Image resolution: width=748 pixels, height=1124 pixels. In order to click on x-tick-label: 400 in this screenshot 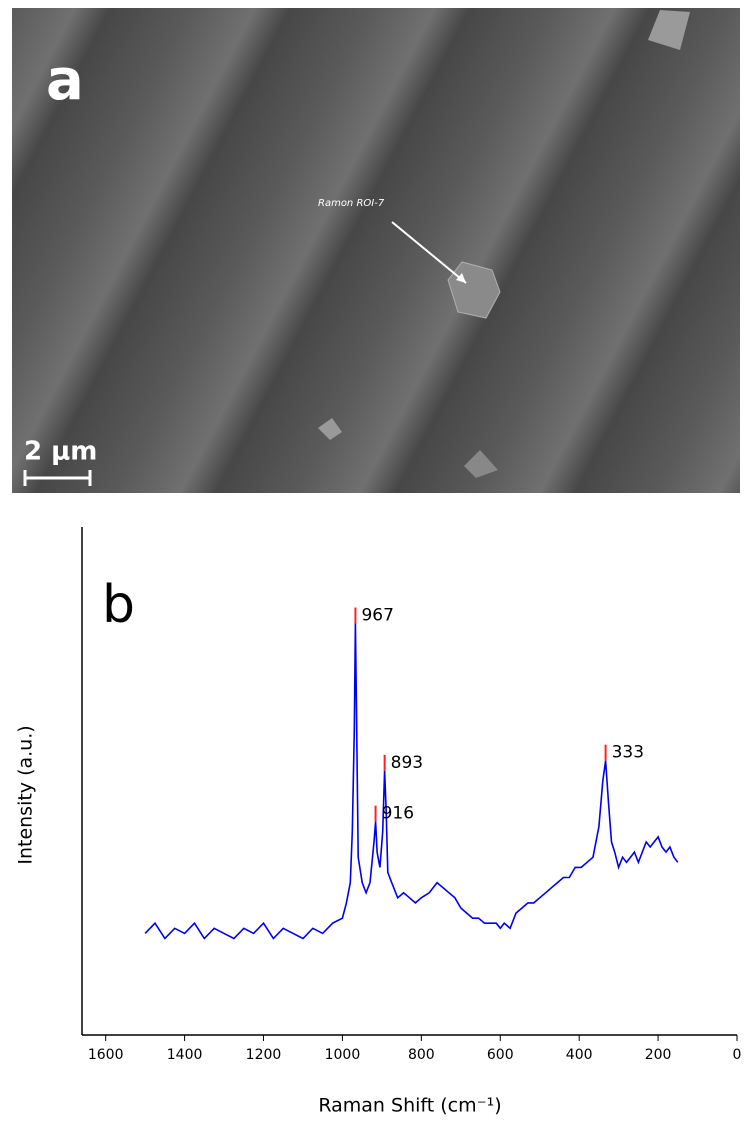, I will do `click(579, 1055)`.